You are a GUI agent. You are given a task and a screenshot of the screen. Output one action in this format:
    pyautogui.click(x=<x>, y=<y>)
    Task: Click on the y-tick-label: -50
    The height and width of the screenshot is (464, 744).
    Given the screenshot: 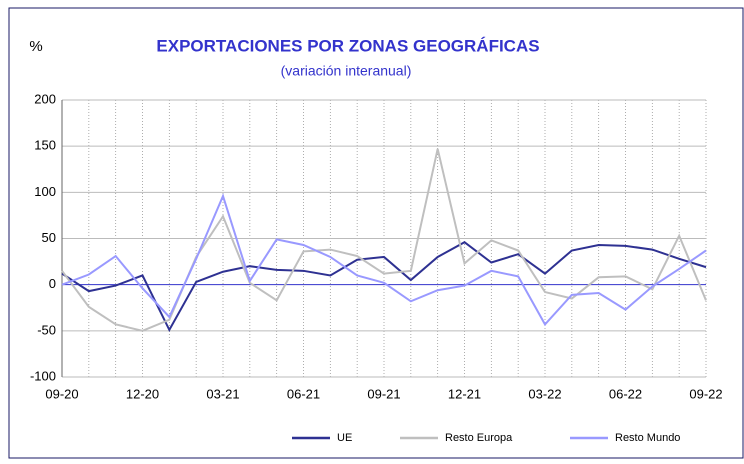 What is the action you would take?
    pyautogui.click(x=46, y=329)
    